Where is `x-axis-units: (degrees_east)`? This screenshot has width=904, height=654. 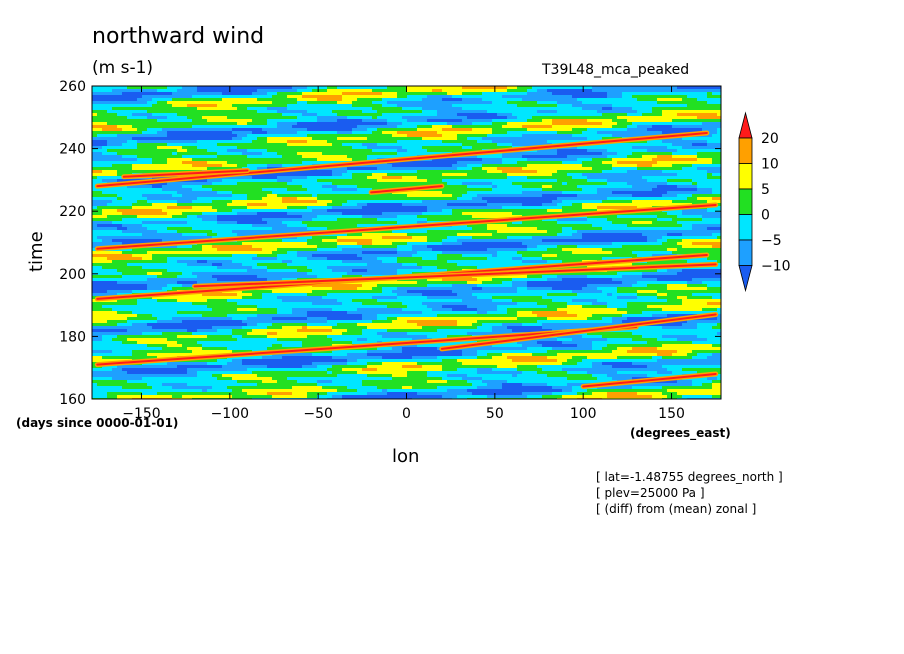
x-axis-units: (degrees_east) is located at coordinates (680, 433).